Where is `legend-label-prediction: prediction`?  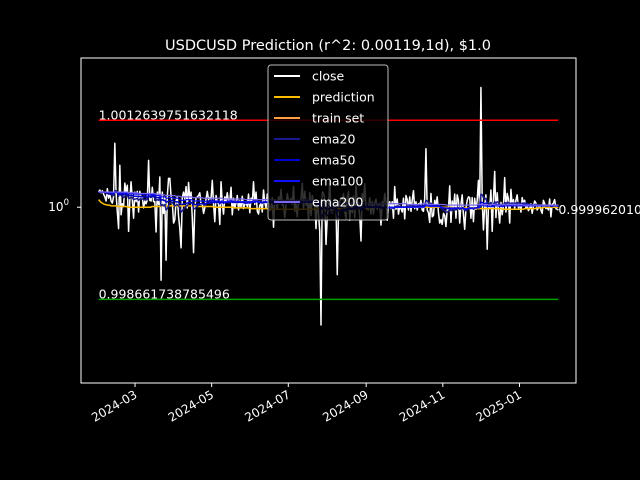 legend-label-prediction: prediction is located at coordinates (343, 97).